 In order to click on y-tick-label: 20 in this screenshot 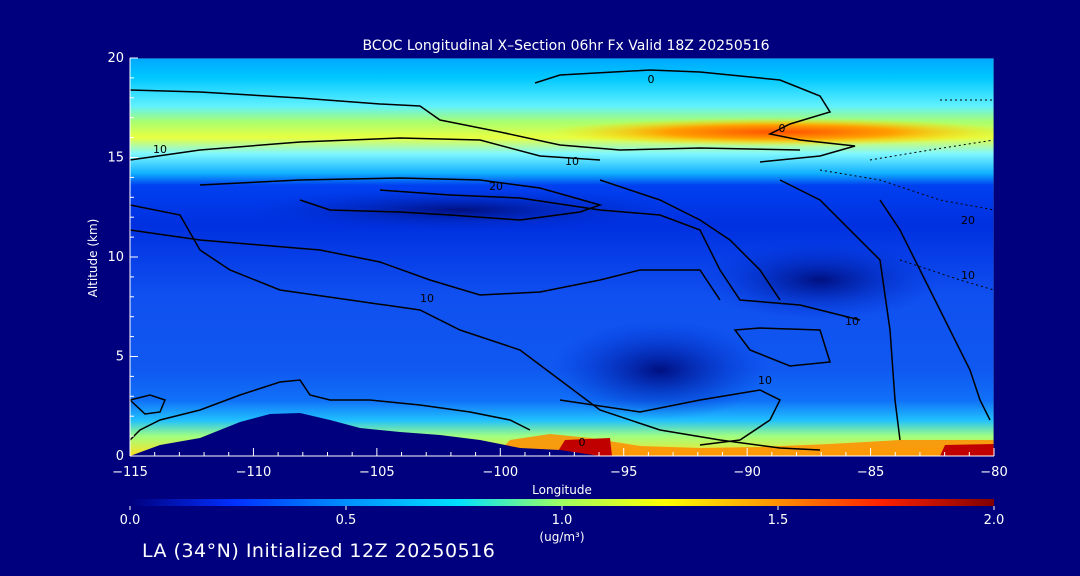, I will do `click(115, 58)`.